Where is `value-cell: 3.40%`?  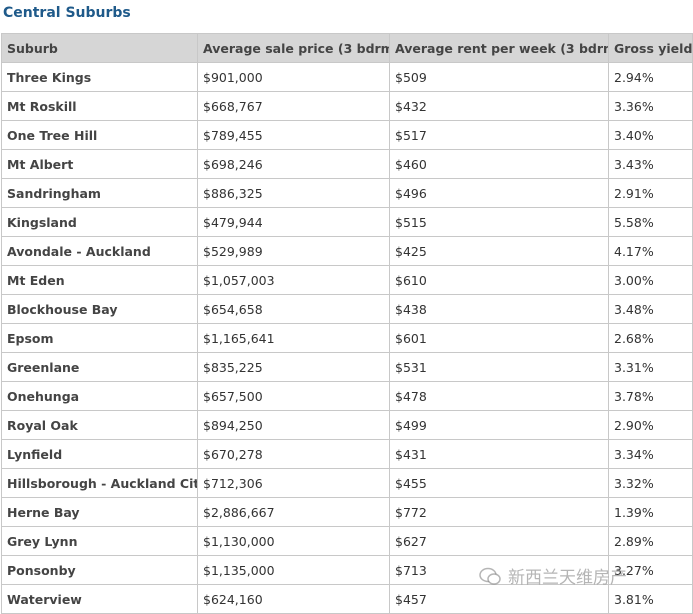
value-cell: 3.40% is located at coordinates (650, 135).